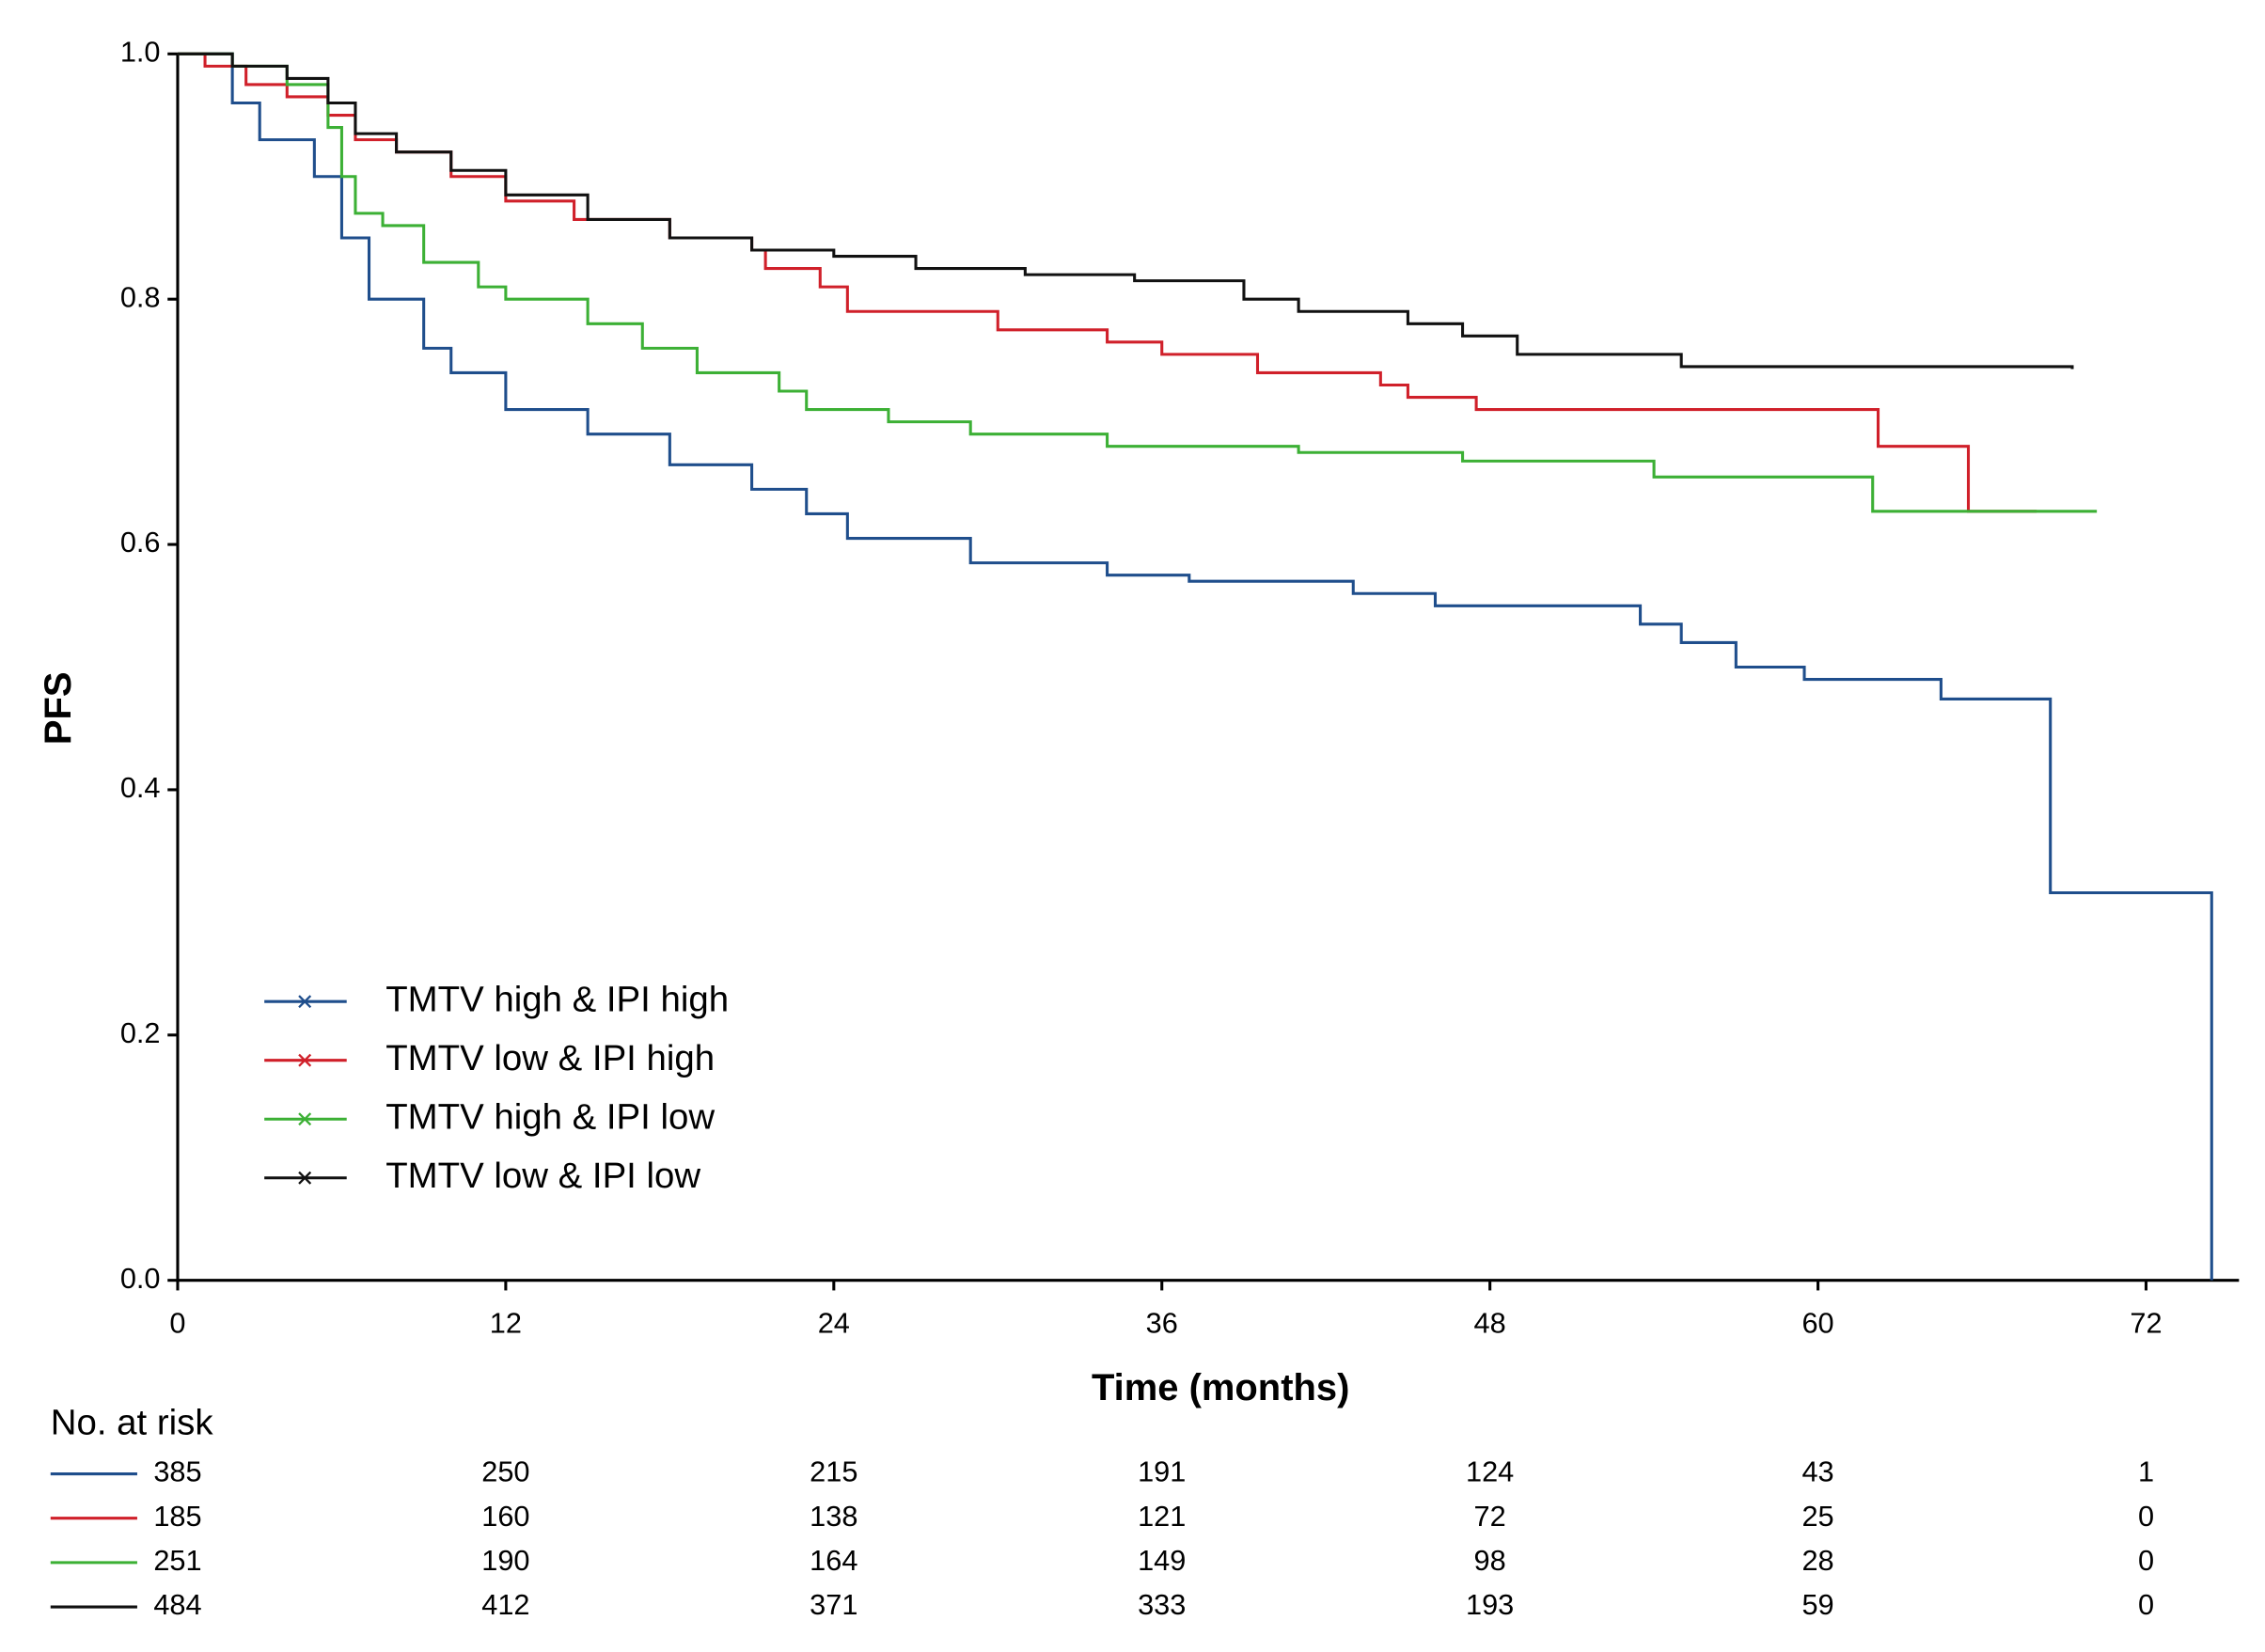 This screenshot has width=2265, height=1652. What do you see at coordinates (833, 1472) in the screenshot?
I see `risk-count: 215` at bounding box center [833, 1472].